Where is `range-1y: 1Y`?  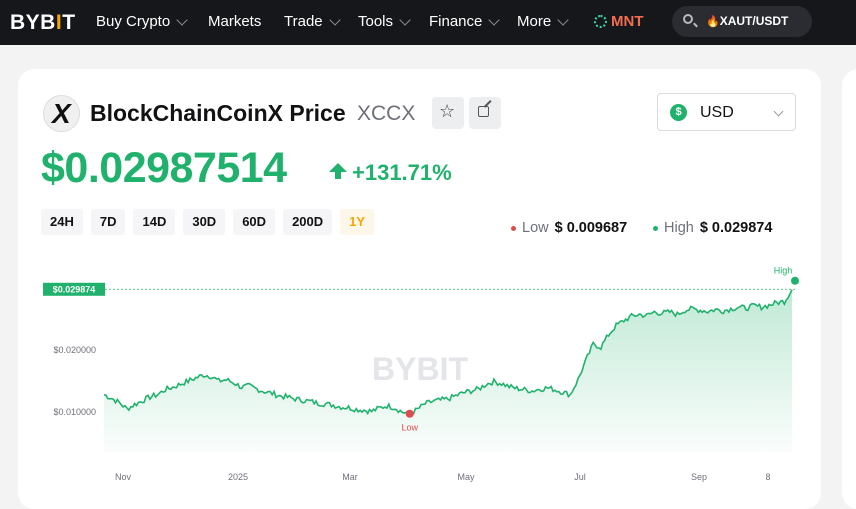
range-1y: 1Y is located at coordinates (357, 222).